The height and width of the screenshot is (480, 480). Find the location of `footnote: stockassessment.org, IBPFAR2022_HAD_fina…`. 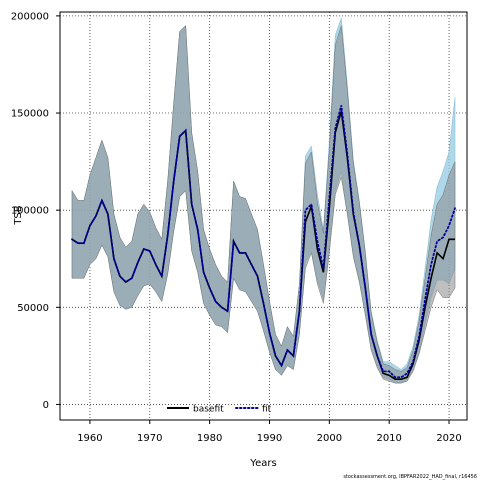

footnote: stockassessment.org, IBPFAR2022_HAD_fina… is located at coordinates (410, 477).